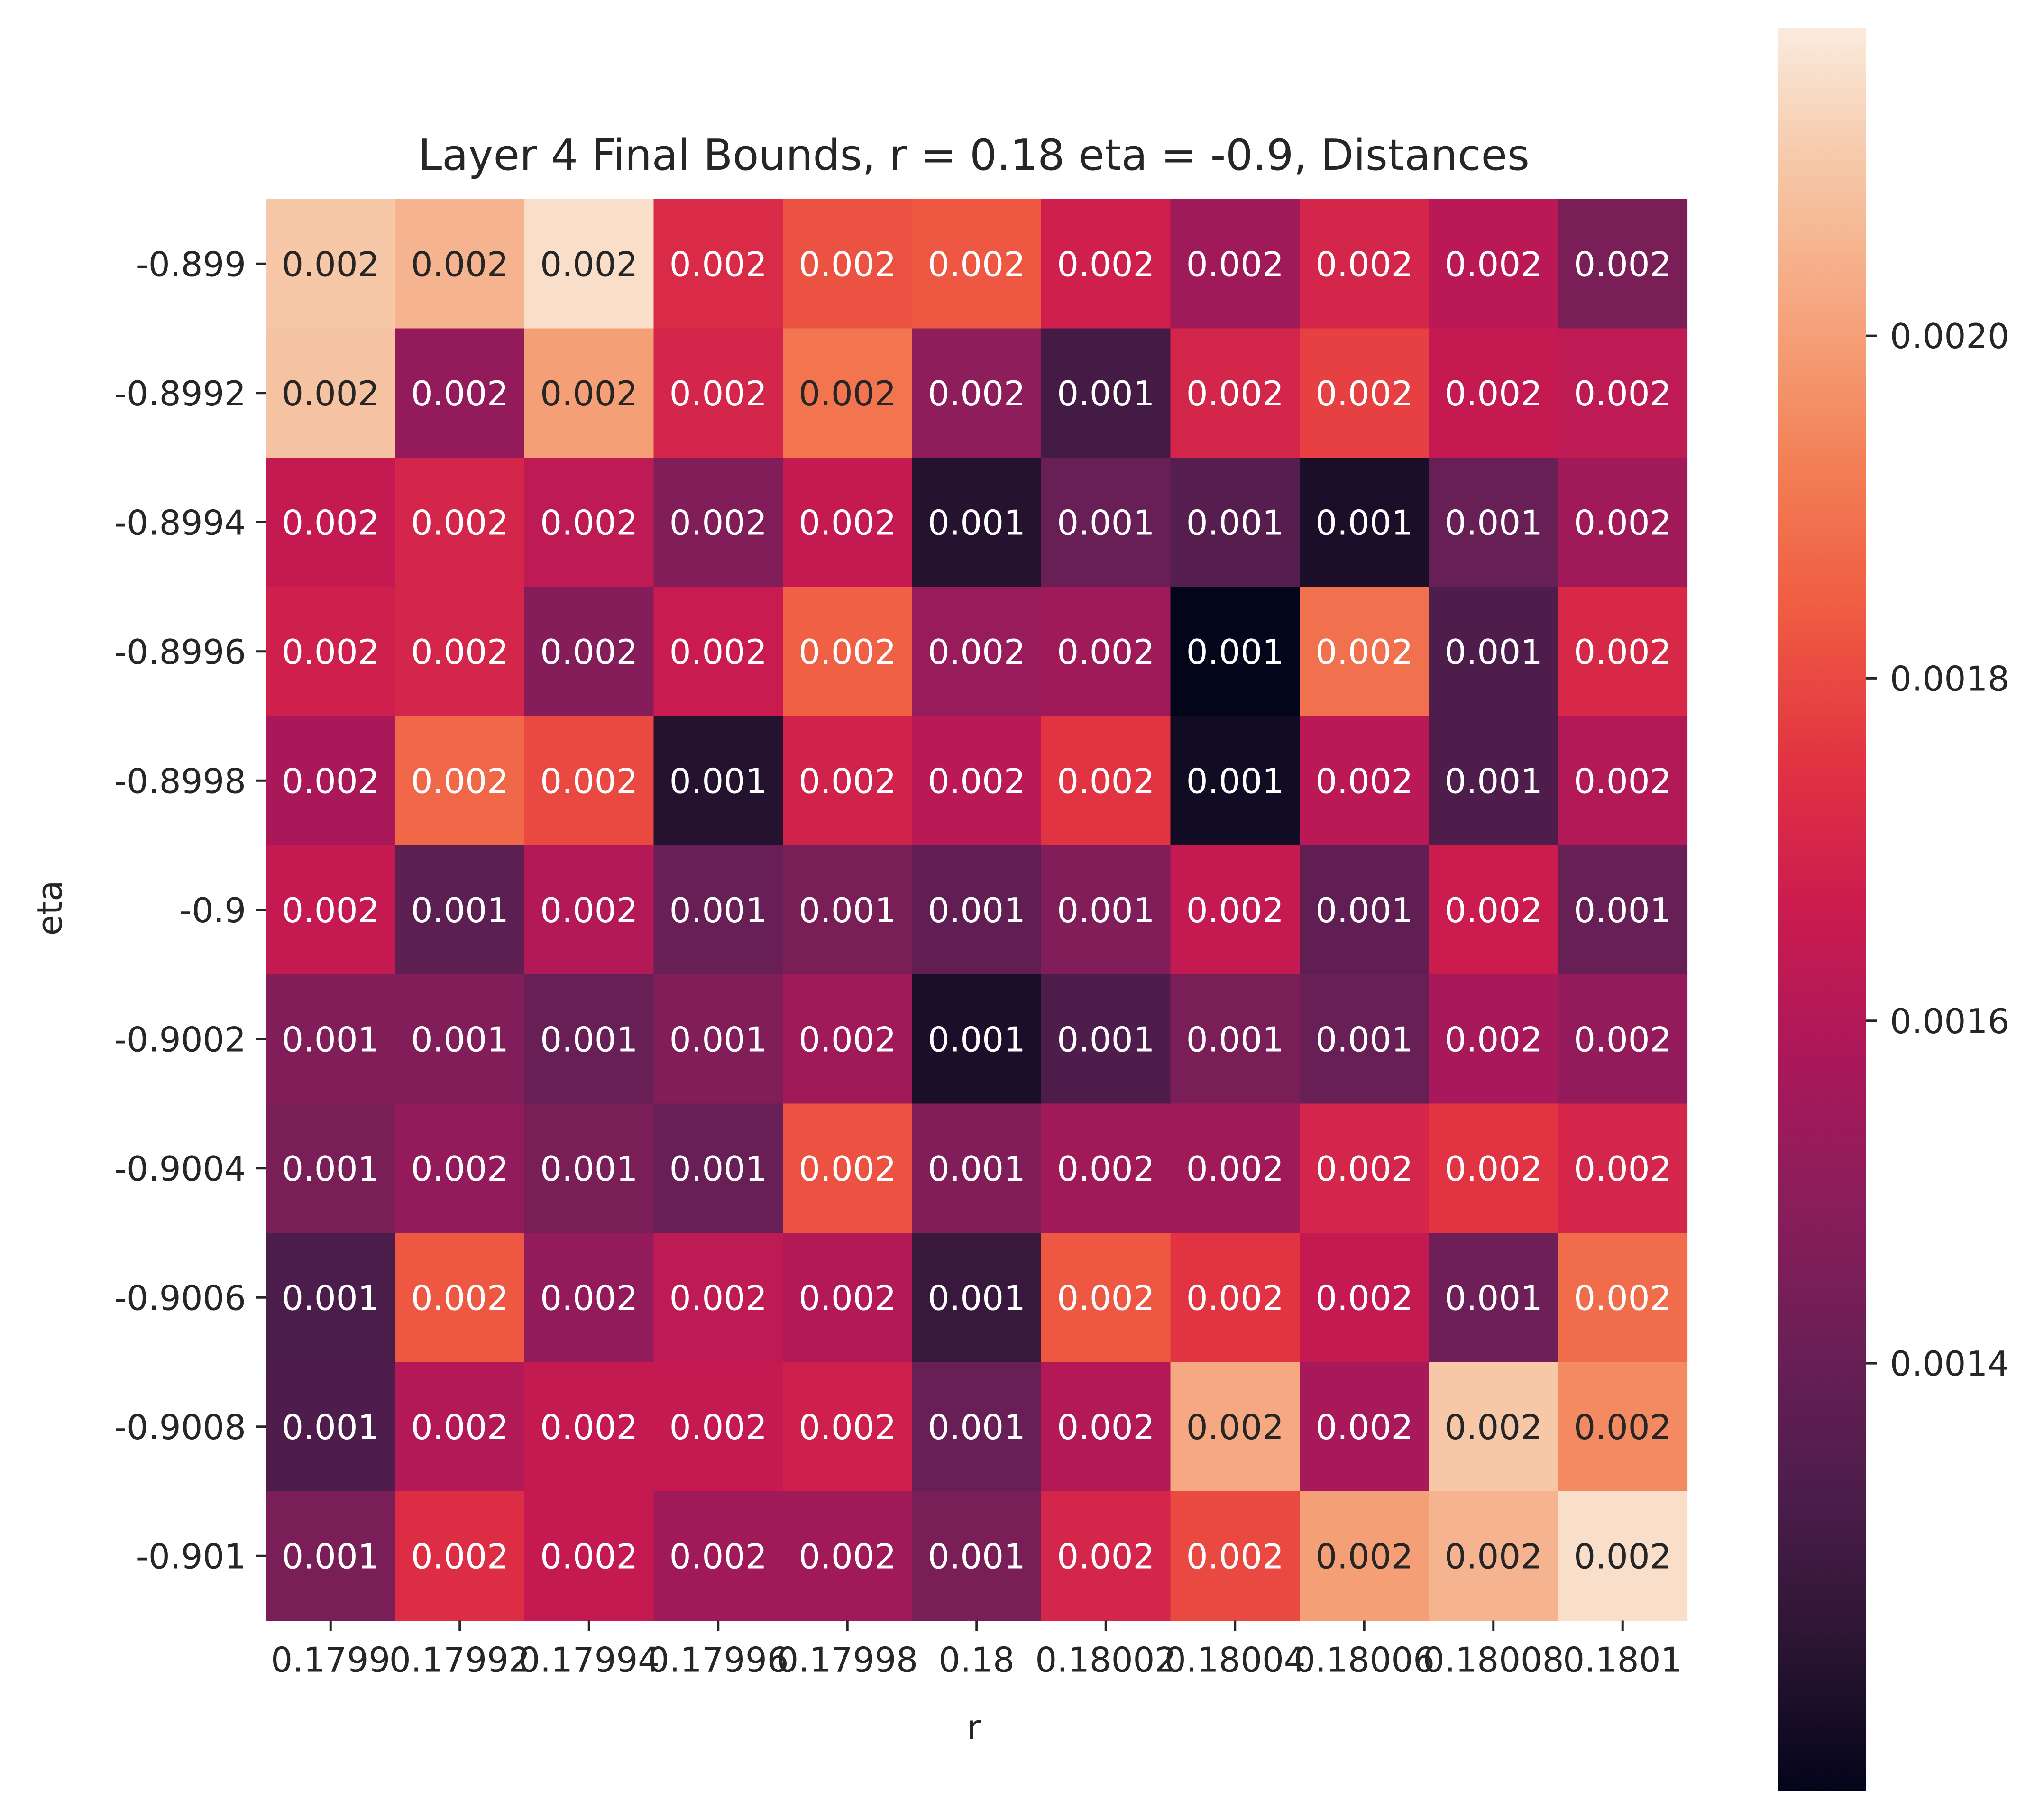  Describe the element at coordinates (180, 1169) in the screenshot. I see `y-tick-label: -0.9004` at that location.